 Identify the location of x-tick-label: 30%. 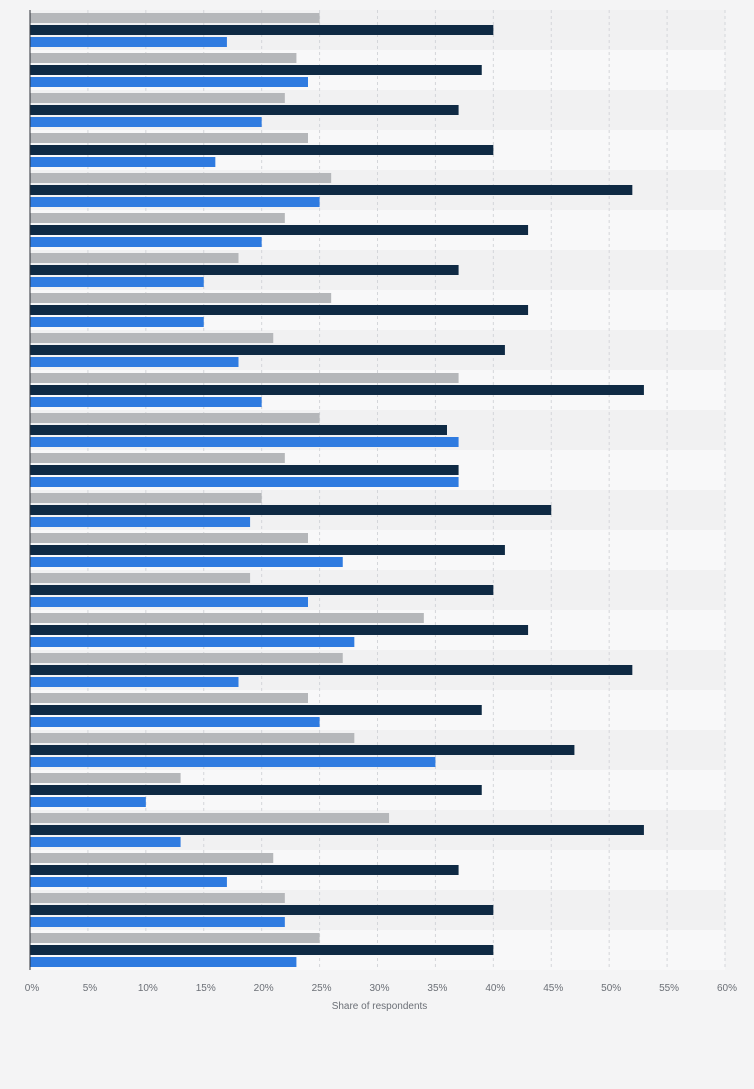
(379, 988).